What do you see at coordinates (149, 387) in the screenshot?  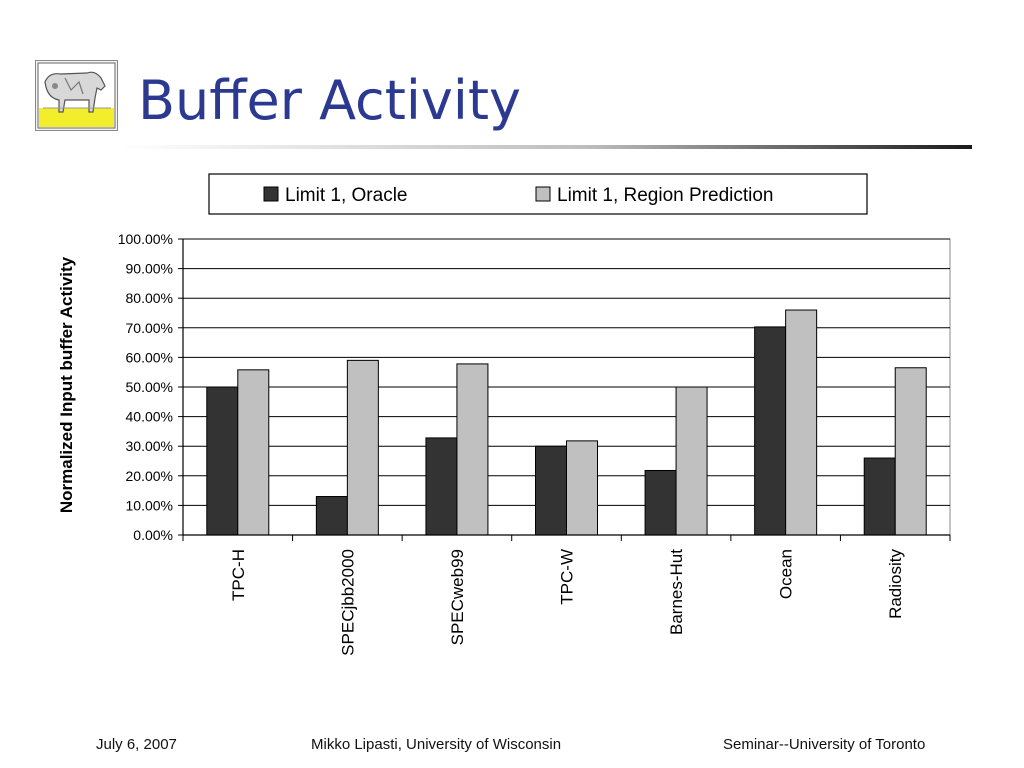 I see `y-tick-label: 50.00%` at bounding box center [149, 387].